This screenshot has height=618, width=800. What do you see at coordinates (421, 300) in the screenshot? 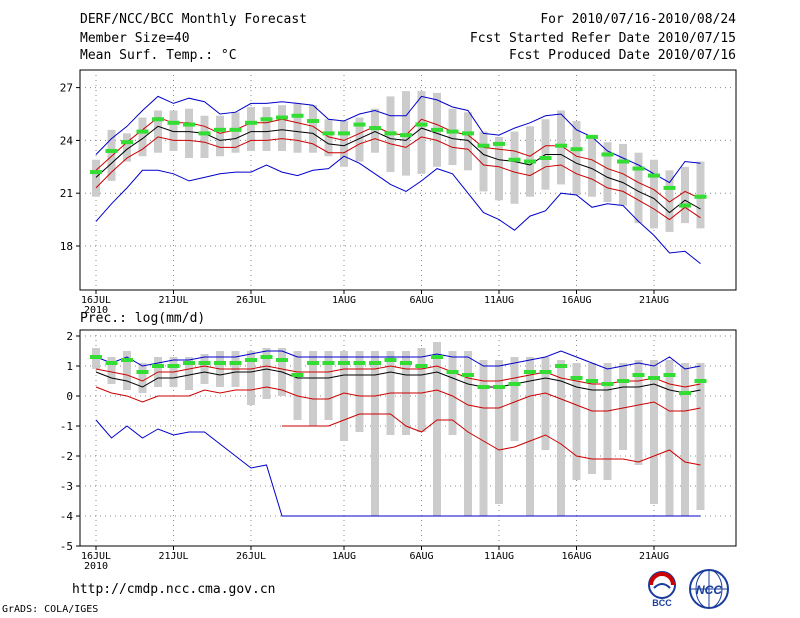
I see `temp-x-tick-label: 6AUG` at bounding box center [421, 300].